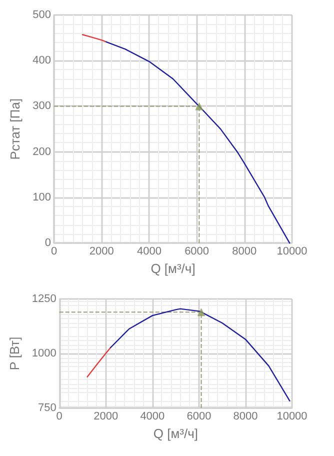 This screenshot has width=334, height=456. What do you see at coordinates (47, 243) in the screenshot?
I see `y-tick-label: 0` at bounding box center [47, 243].